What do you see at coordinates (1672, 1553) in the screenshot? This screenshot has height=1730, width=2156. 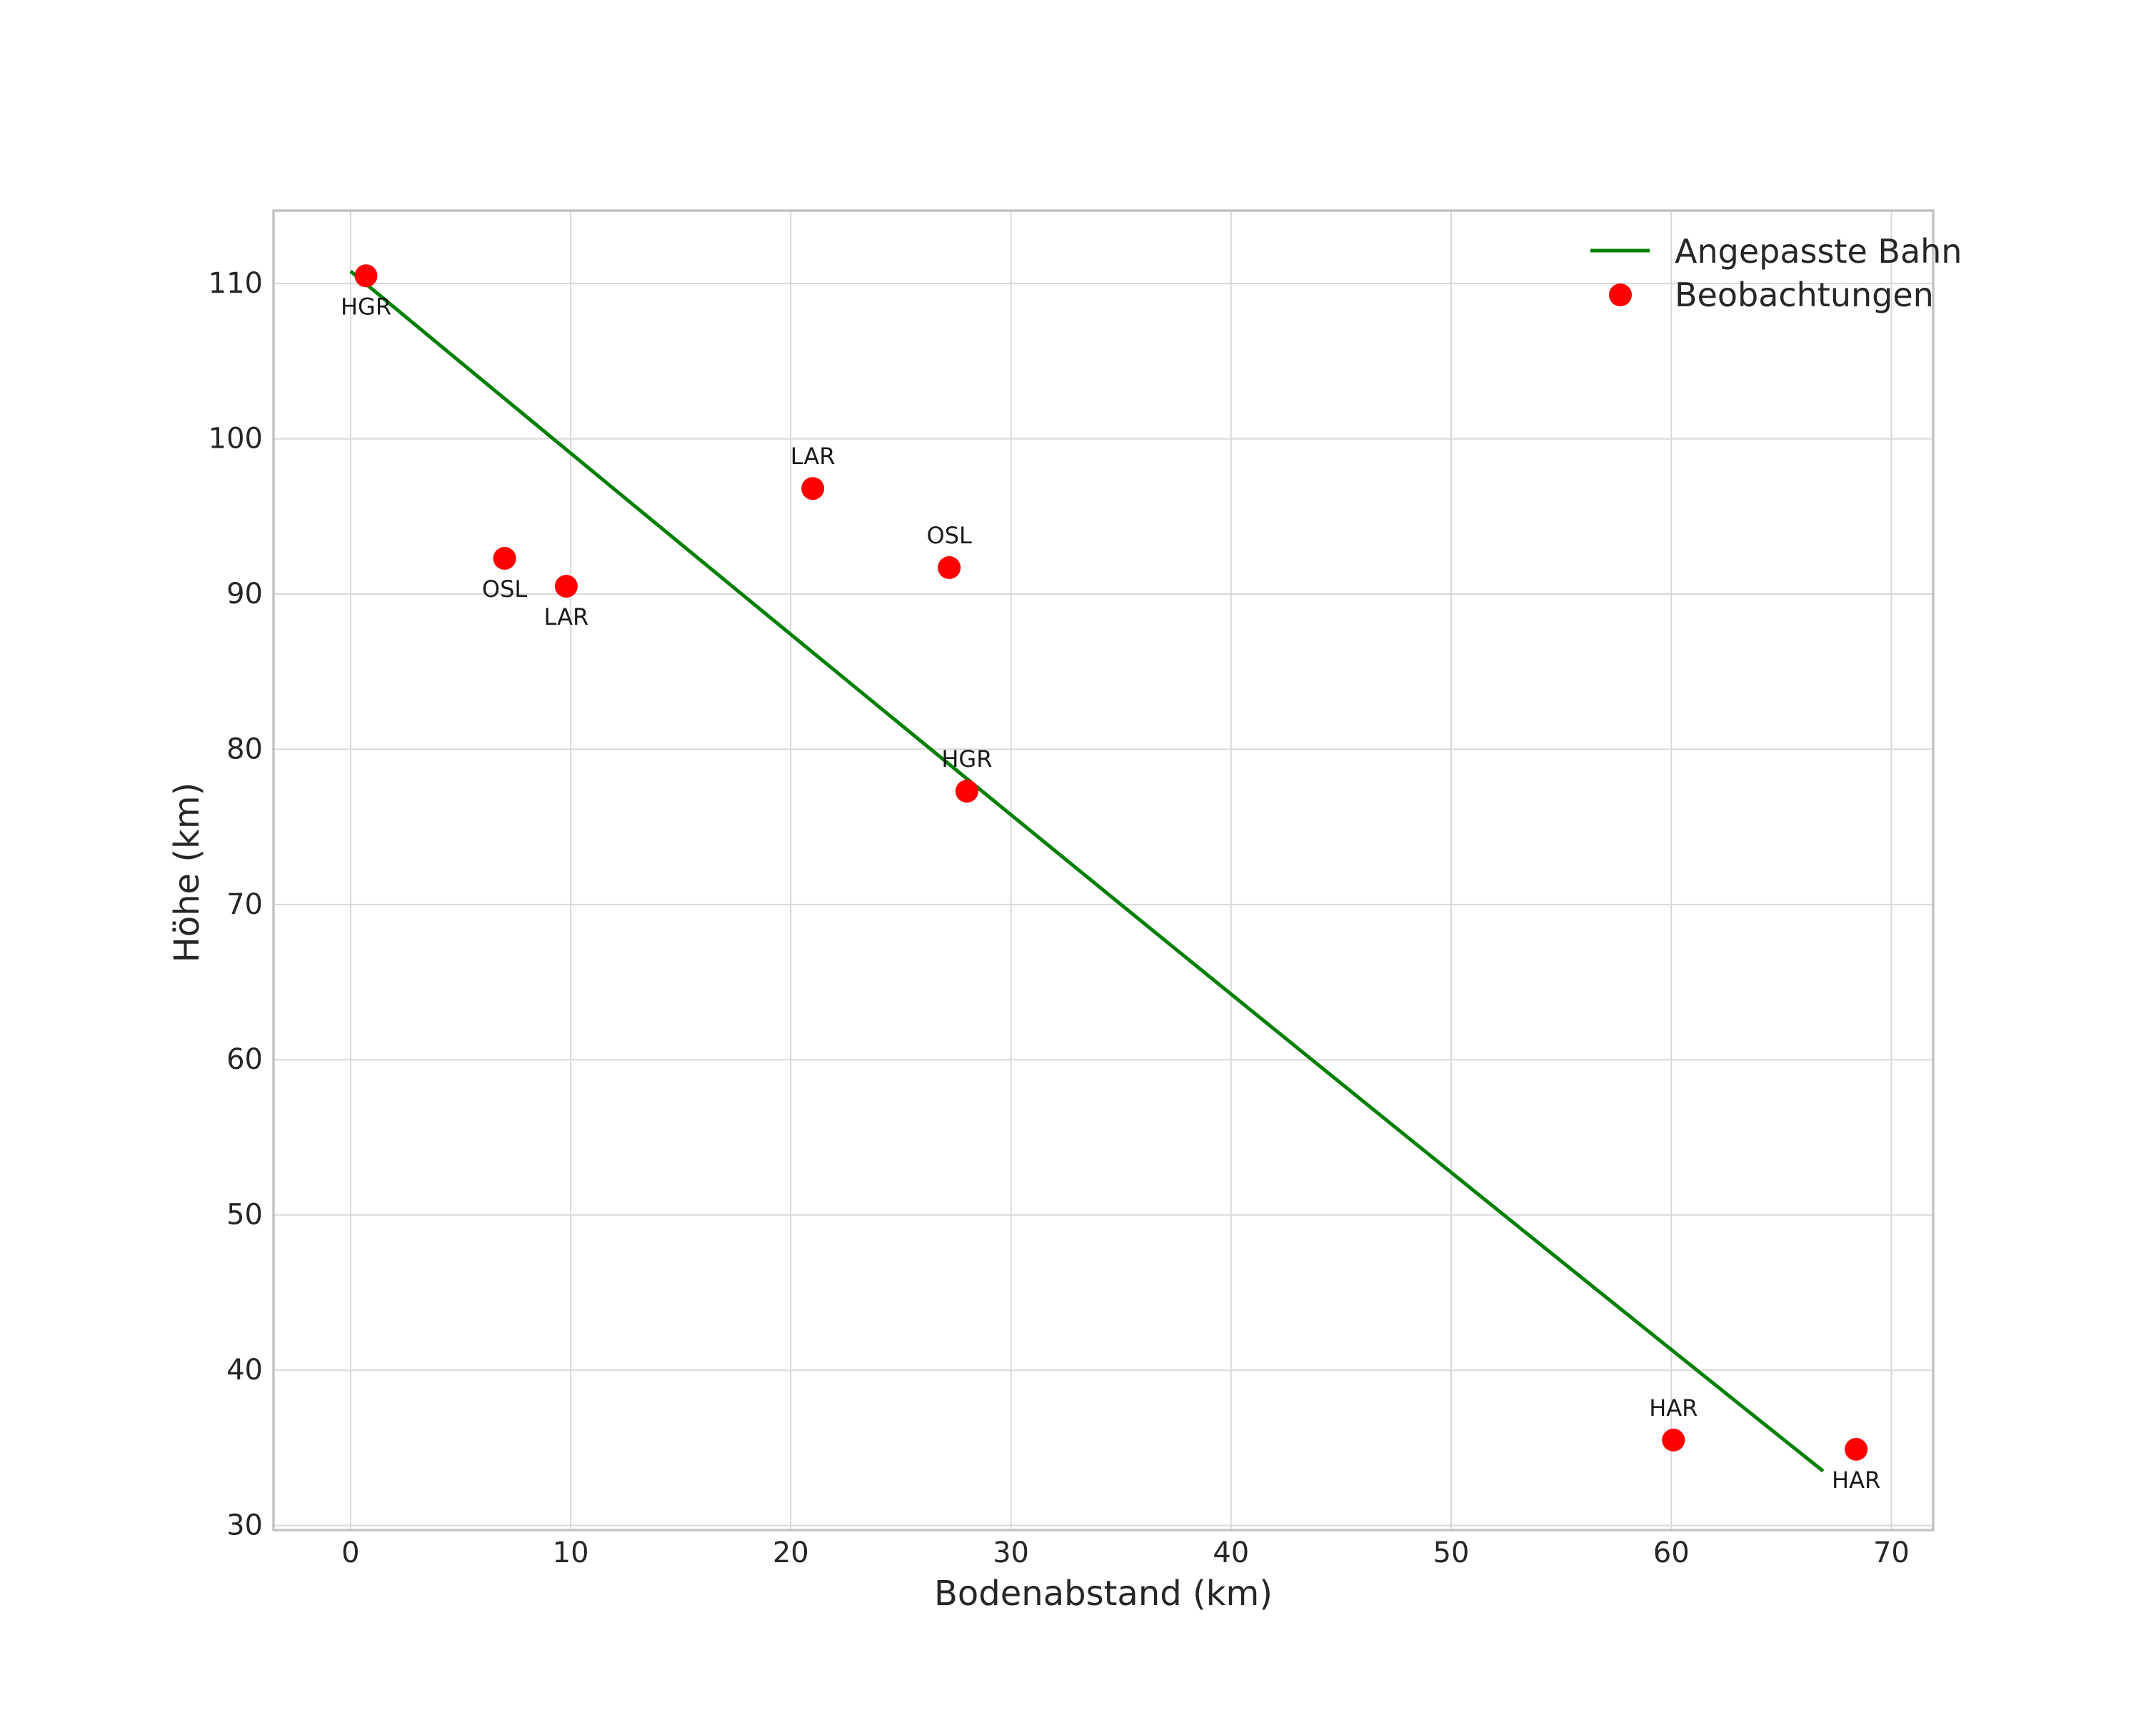 I see `x-tick-60: 60` at bounding box center [1672, 1553].